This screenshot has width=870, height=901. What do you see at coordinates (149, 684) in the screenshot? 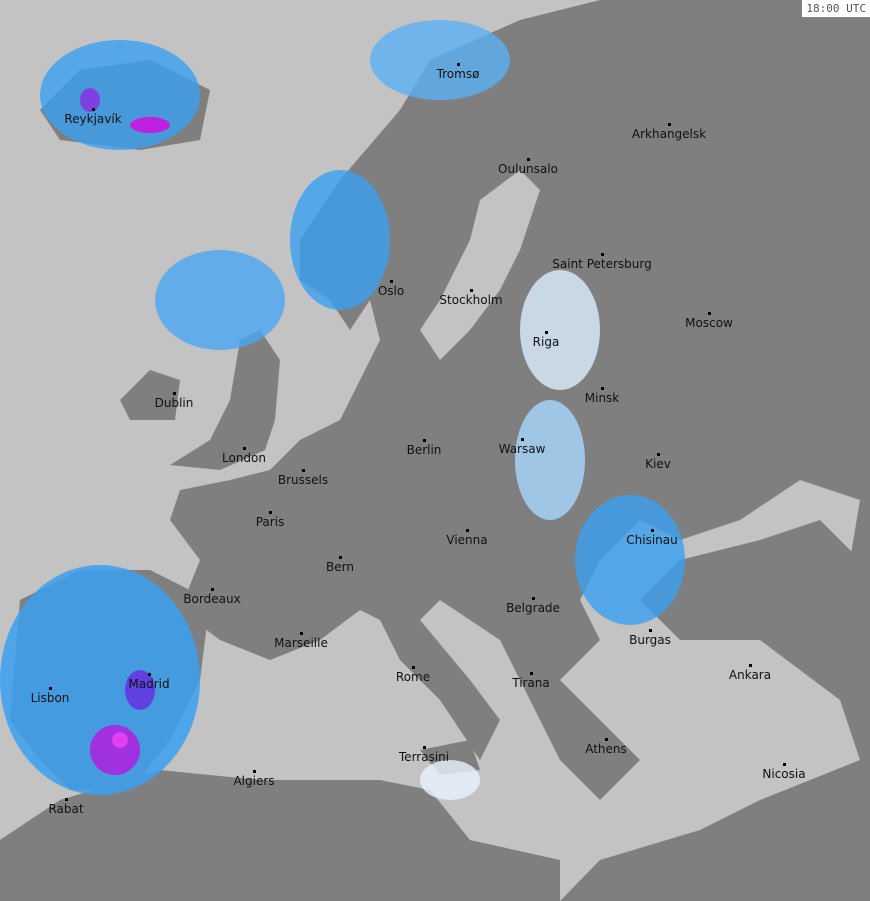
I see `city-label: Madrid` at bounding box center [149, 684].